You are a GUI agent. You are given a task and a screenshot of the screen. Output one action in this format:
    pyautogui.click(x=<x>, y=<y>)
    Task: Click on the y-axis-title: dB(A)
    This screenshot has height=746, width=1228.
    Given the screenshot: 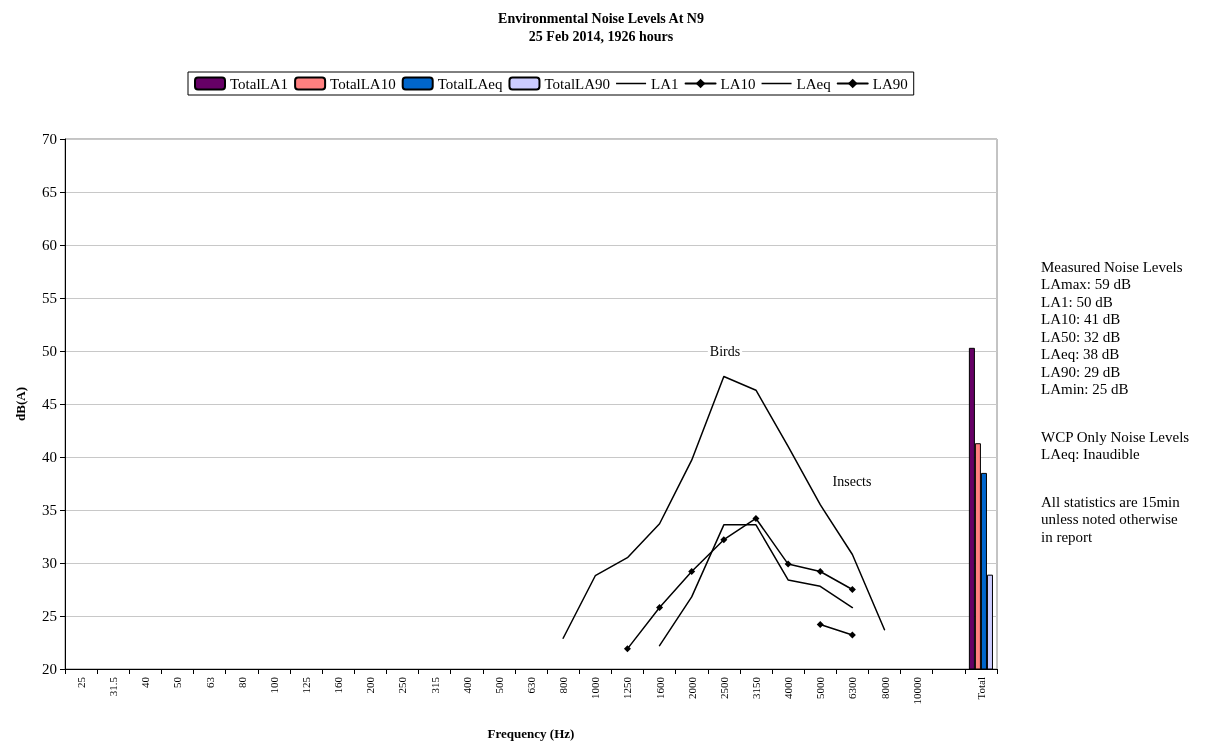 What is the action you would take?
    pyautogui.click(x=20, y=404)
    